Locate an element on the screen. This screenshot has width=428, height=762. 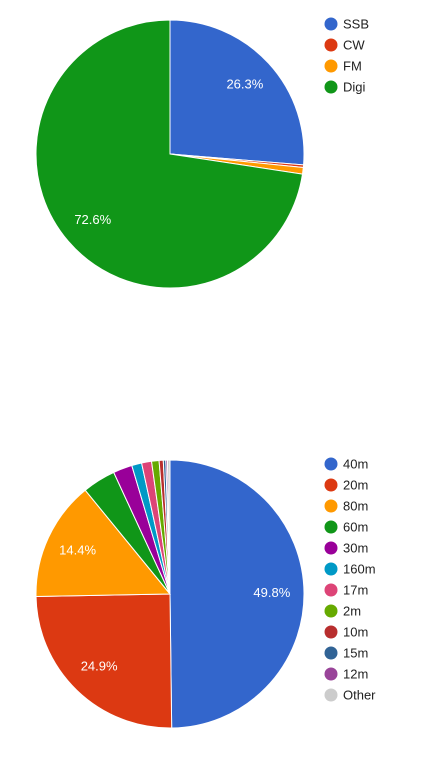
legend-label: 30m is located at coordinates (355, 547).